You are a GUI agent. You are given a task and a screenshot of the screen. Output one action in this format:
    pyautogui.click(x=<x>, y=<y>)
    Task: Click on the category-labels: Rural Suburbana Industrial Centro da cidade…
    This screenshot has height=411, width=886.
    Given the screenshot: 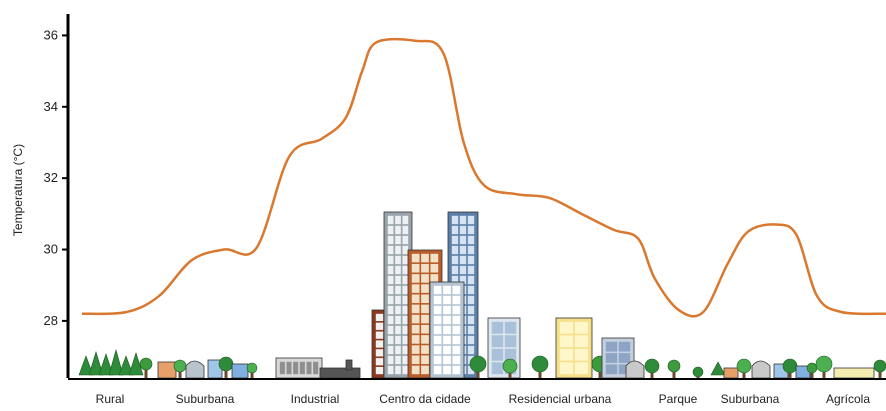 What is the action you would take?
    pyautogui.click(x=483, y=399)
    